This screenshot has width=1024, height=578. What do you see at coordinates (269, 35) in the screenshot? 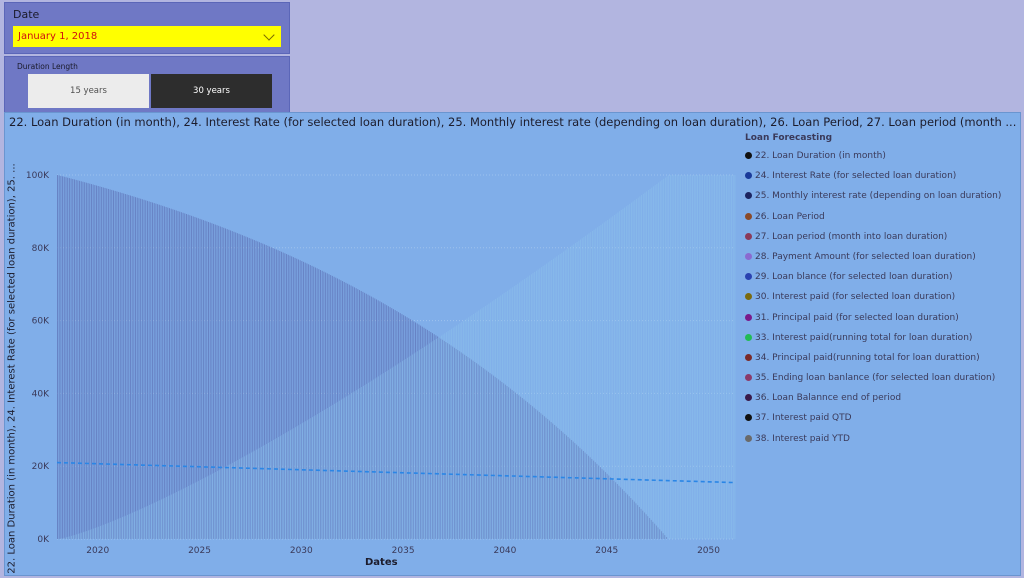
I see `chevron-down-icon` at bounding box center [269, 35].